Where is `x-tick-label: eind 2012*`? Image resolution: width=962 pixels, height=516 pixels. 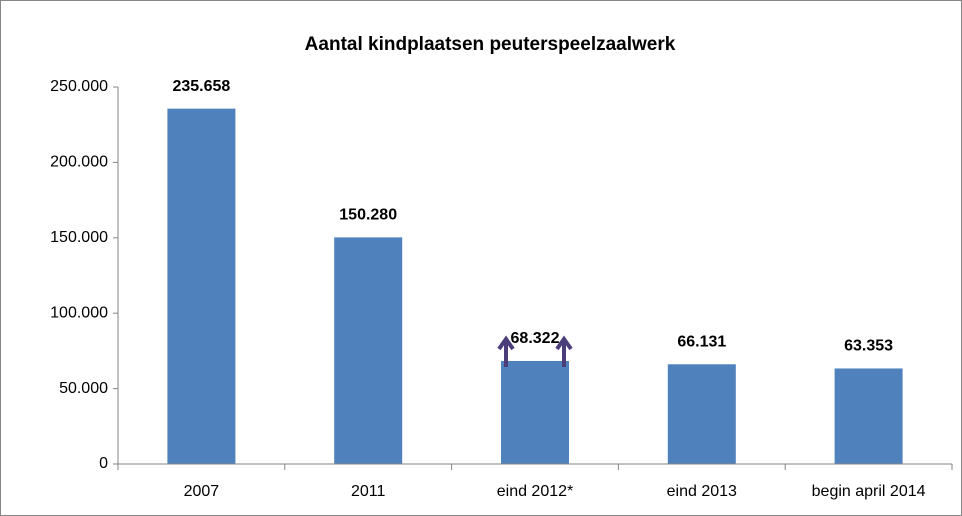 x-tick-label: eind 2012* is located at coordinates (535, 491).